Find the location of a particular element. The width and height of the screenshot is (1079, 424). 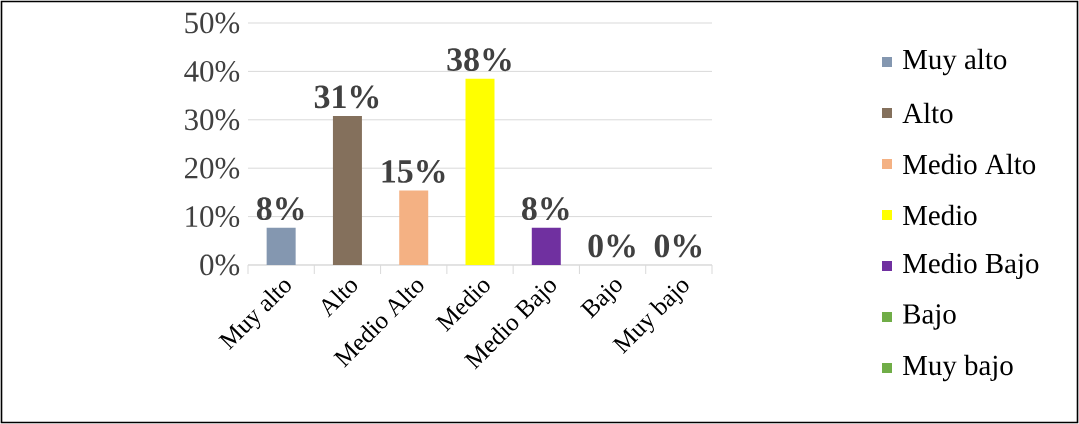

data-label: 15% is located at coordinates (413, 171).